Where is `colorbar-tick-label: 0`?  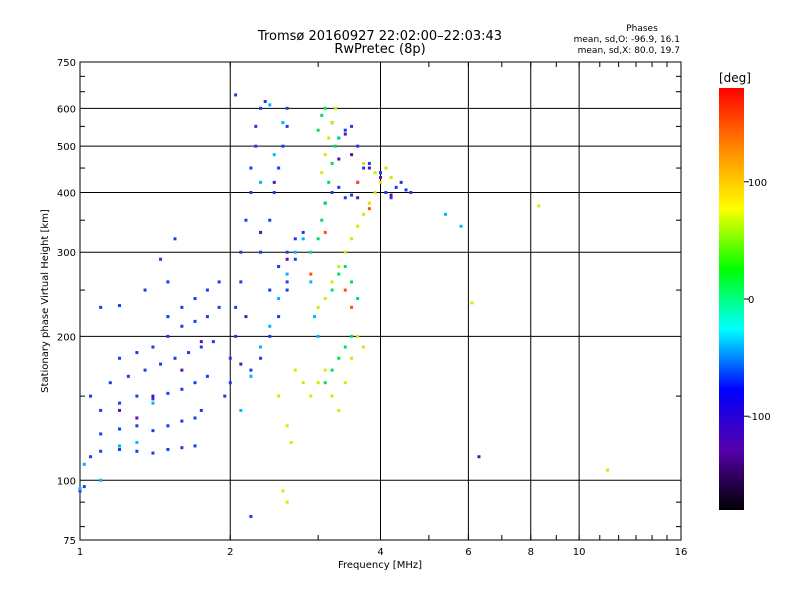 colorbar-tick-label: 0 is located at coordinates (751, 300).